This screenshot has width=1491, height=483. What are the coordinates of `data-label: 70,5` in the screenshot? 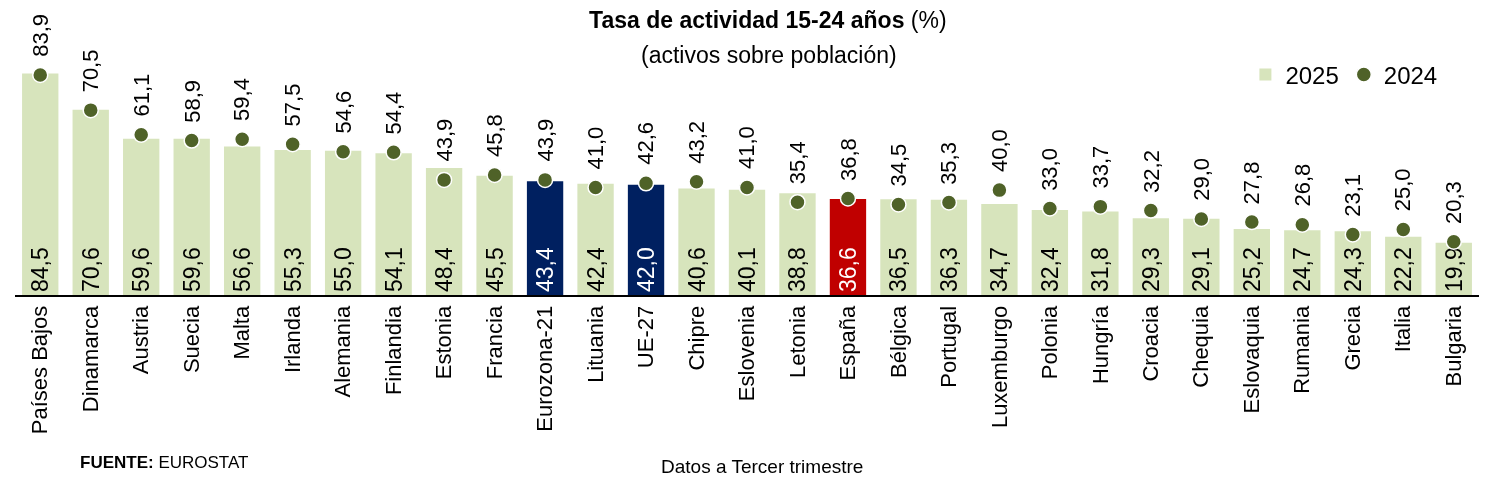 It's located at (91, 71).